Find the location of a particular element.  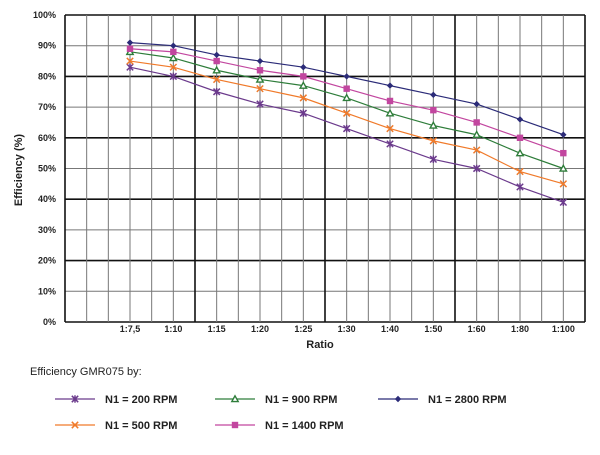

legend-title: Efficiency GMR075 by: is located at coordinates (86, 372).